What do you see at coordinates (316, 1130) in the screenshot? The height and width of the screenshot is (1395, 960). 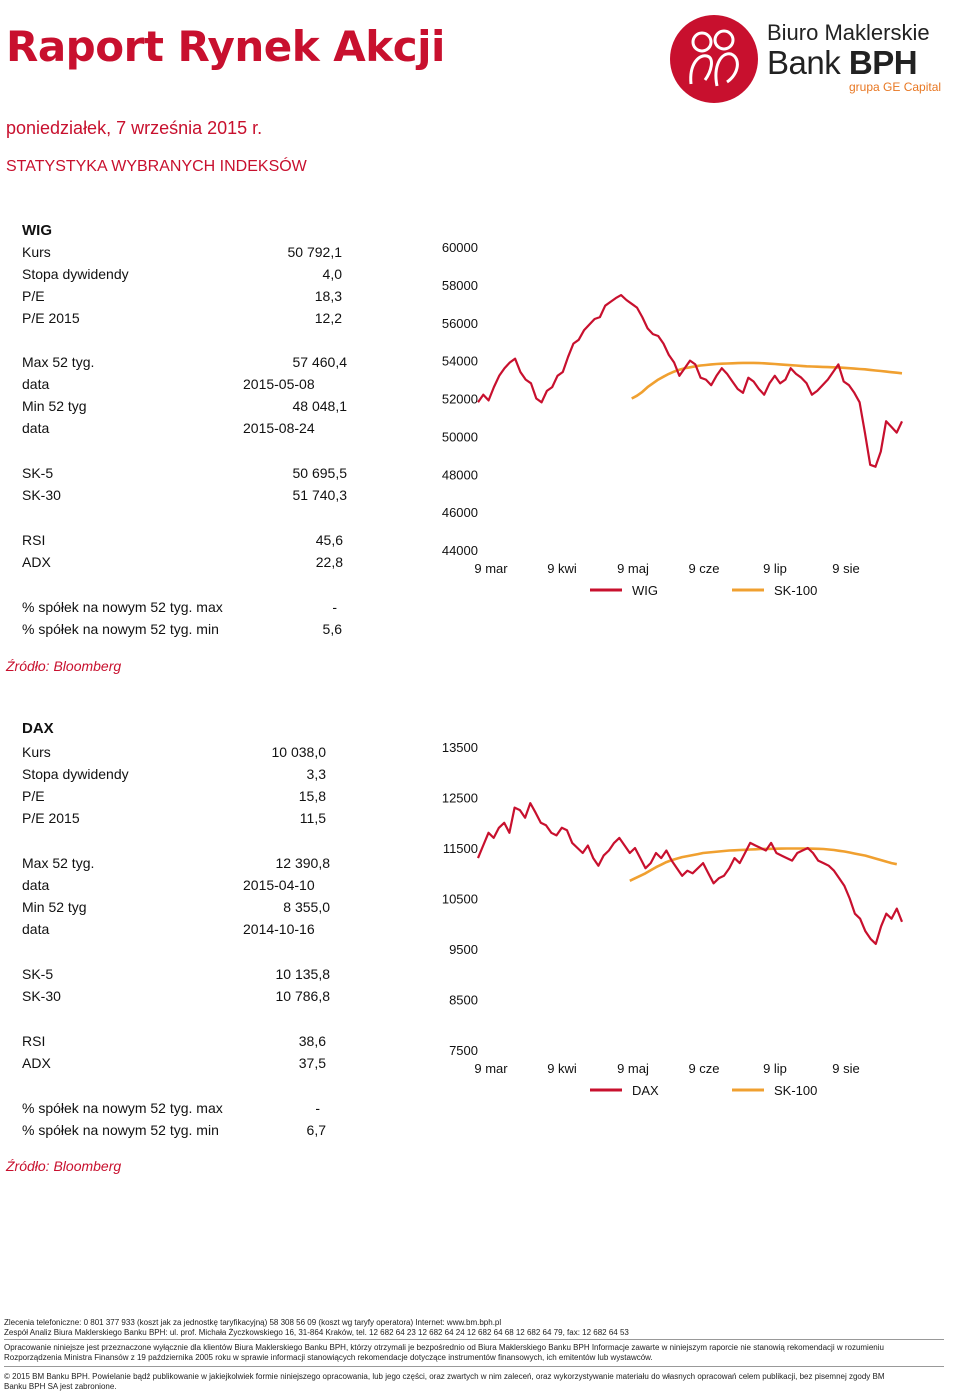 I see `dax-pmin-value: 6,7` at bounding box center [316, 1130].